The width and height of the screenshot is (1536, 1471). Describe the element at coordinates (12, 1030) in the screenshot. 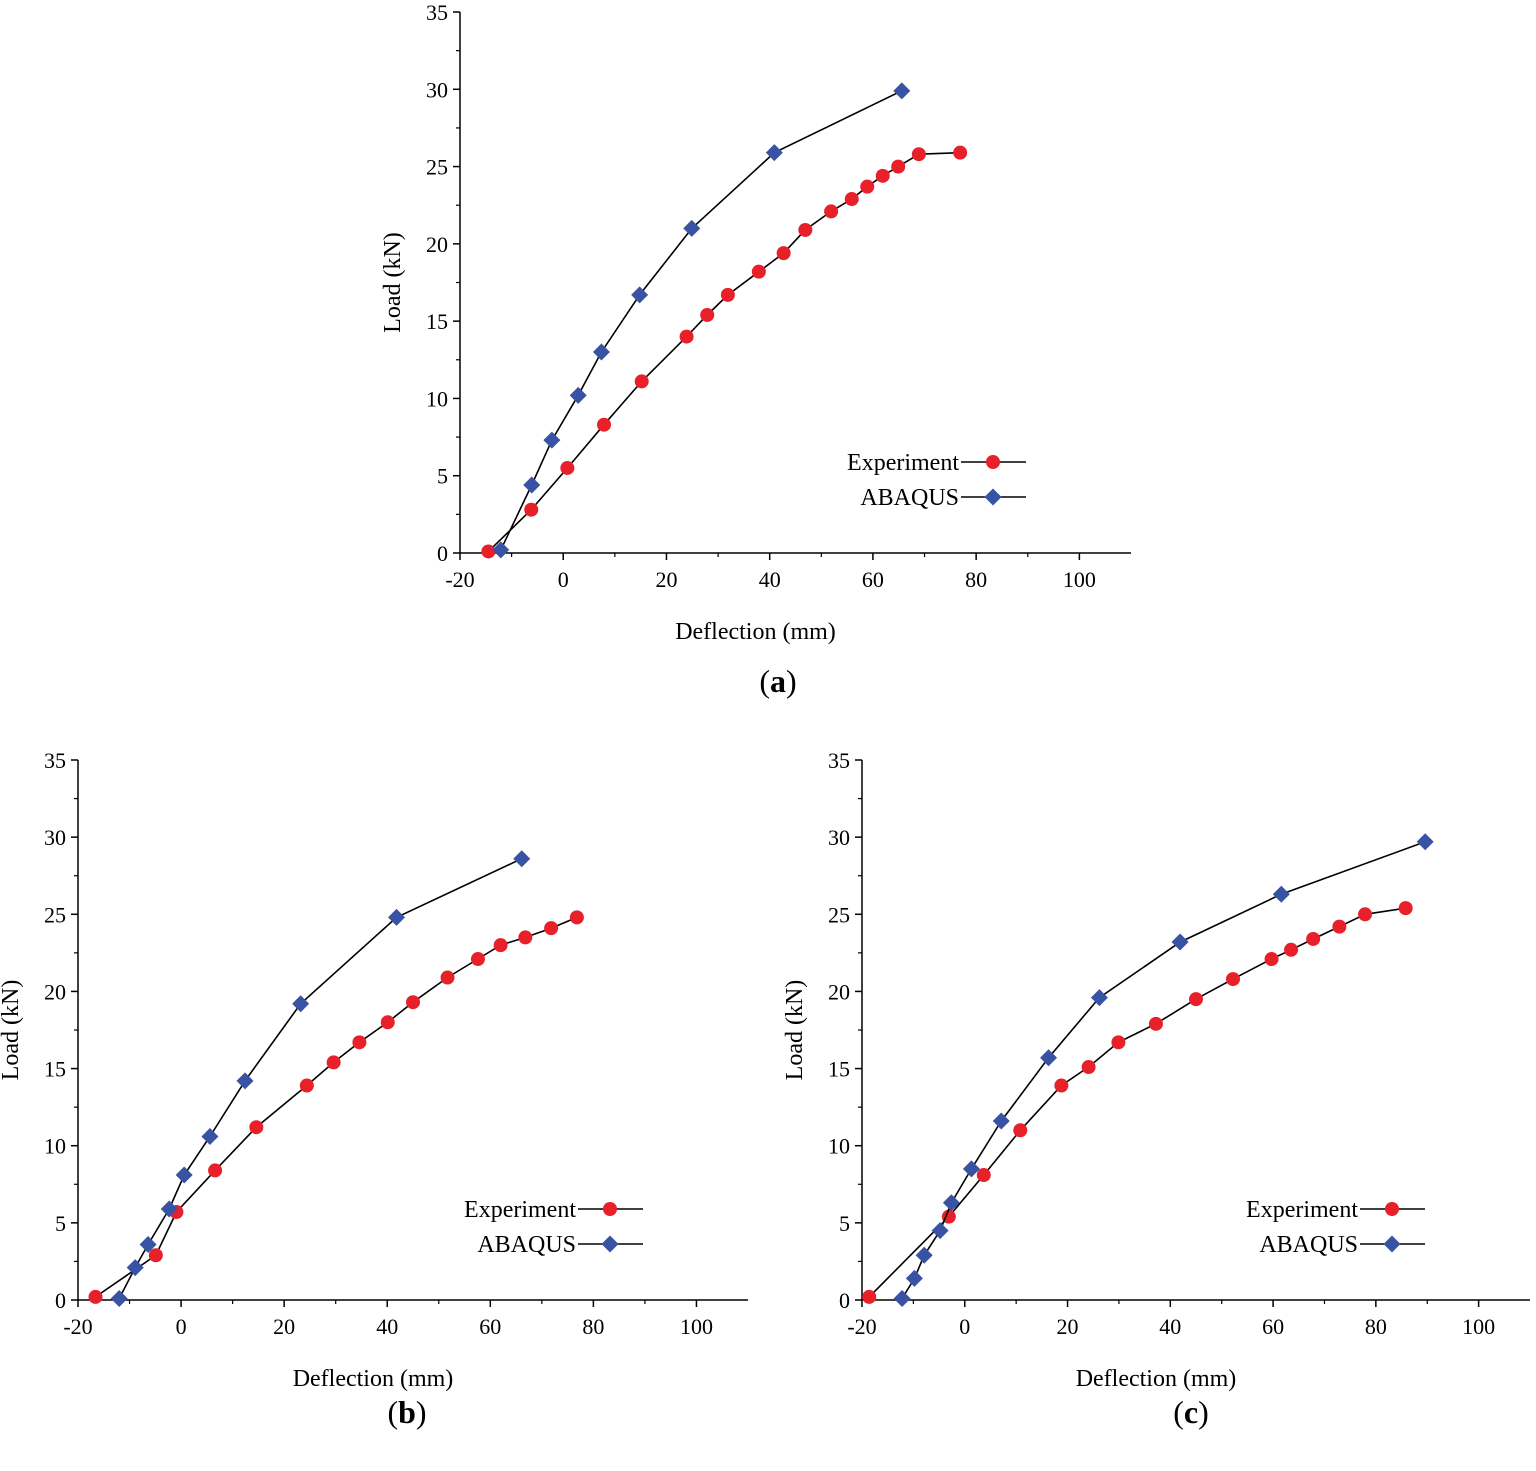

I see `y-axis-title: Load (kN)` at that location.